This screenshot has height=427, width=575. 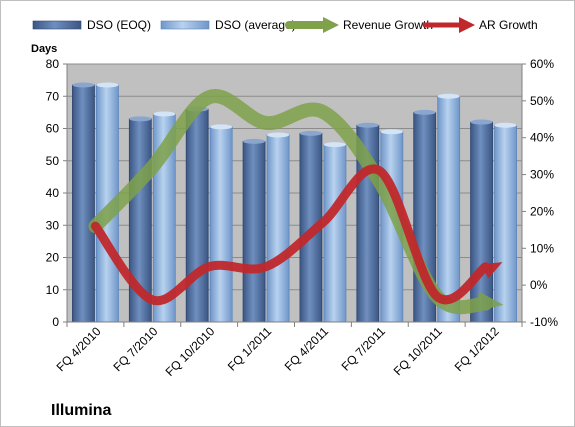 I want to click on x-tick-label: FQ 1/2012, so click(x=477, y=349).